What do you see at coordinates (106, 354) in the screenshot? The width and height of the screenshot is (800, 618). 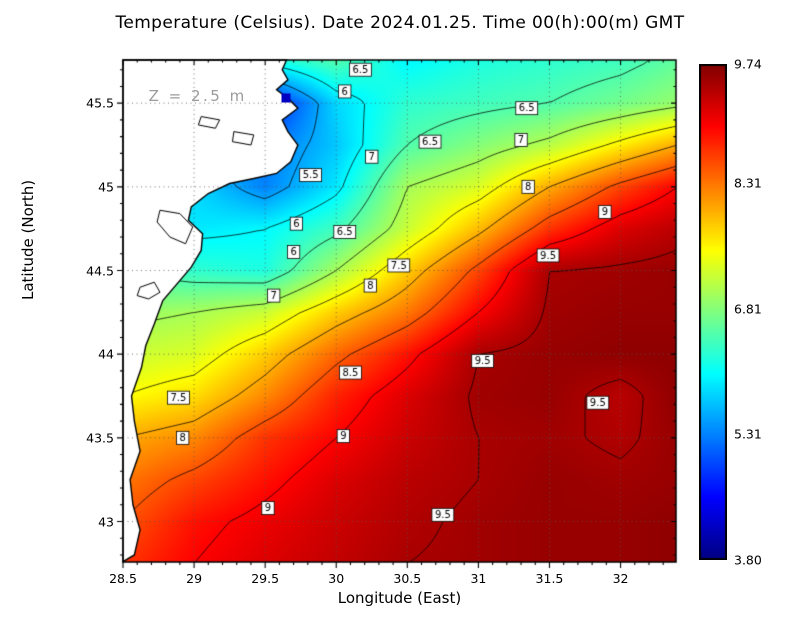 I see `y-tick-label: 44` at bounding box center [106, 354].